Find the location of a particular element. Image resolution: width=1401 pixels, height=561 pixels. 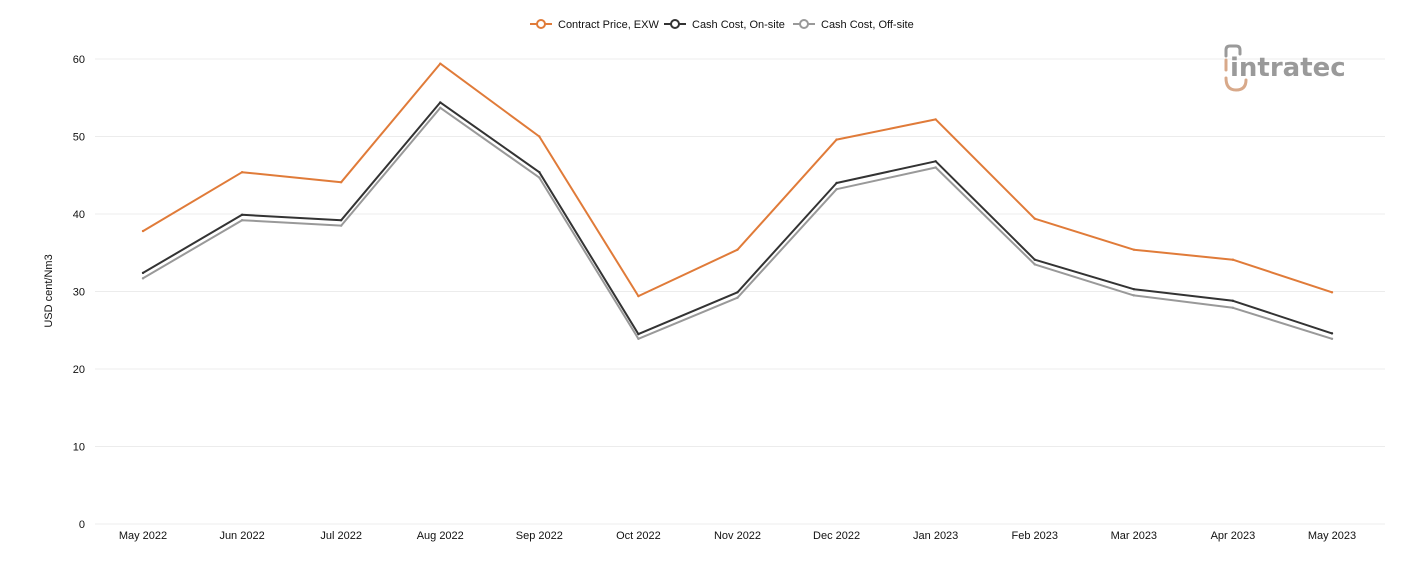

logo-text: intratec is located at coordinates (1288, 68).